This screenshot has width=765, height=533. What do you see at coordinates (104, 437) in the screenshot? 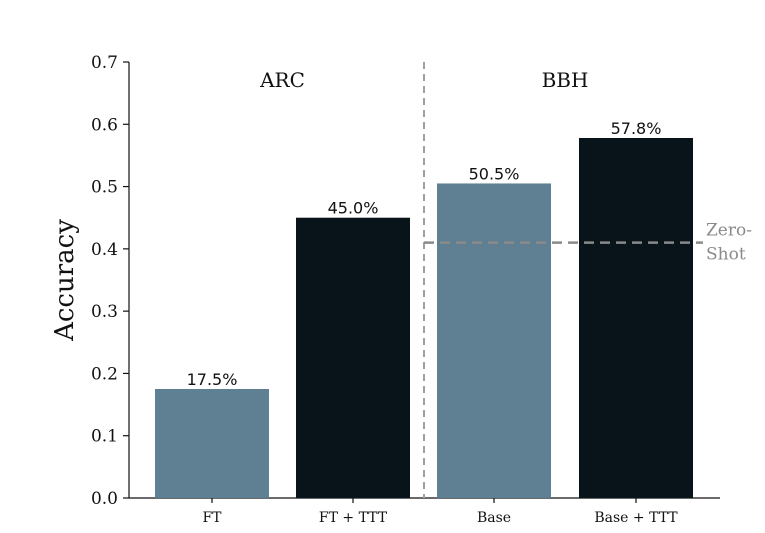
I see `y-tick-label: 0.1` at bounding box center [104, 437].